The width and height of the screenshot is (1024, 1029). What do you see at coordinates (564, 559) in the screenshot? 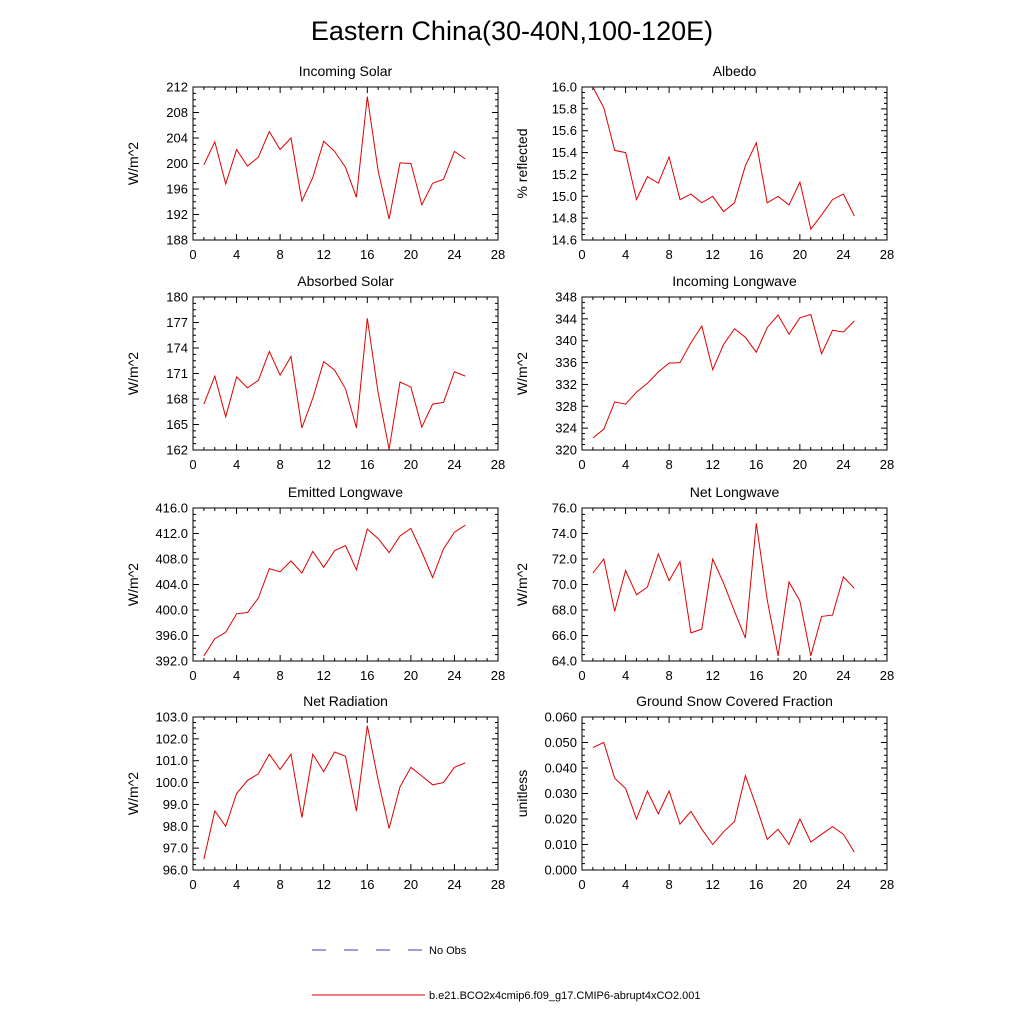
I see `y-tick-label: 72.0` at bounding box center [564, 559].